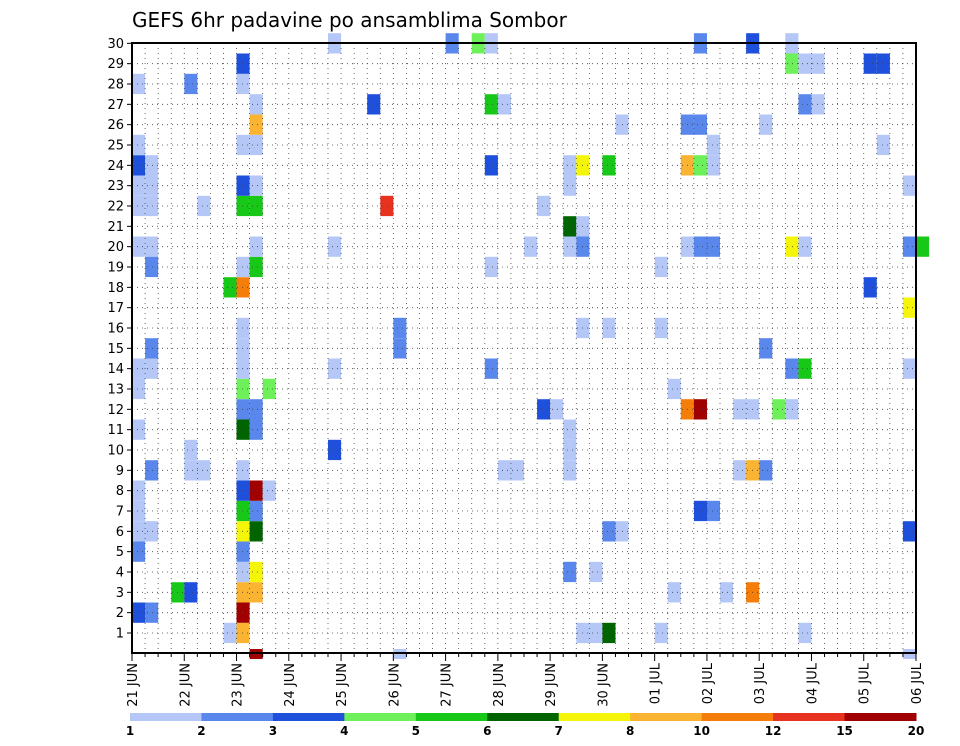 Image resolution: width=960 pixels, height=746 pixels. What do you see at coordinates (290, 685) in the screenshot?
I see `x-tick-label: 24 JUN` at bounding box center [290, 685].